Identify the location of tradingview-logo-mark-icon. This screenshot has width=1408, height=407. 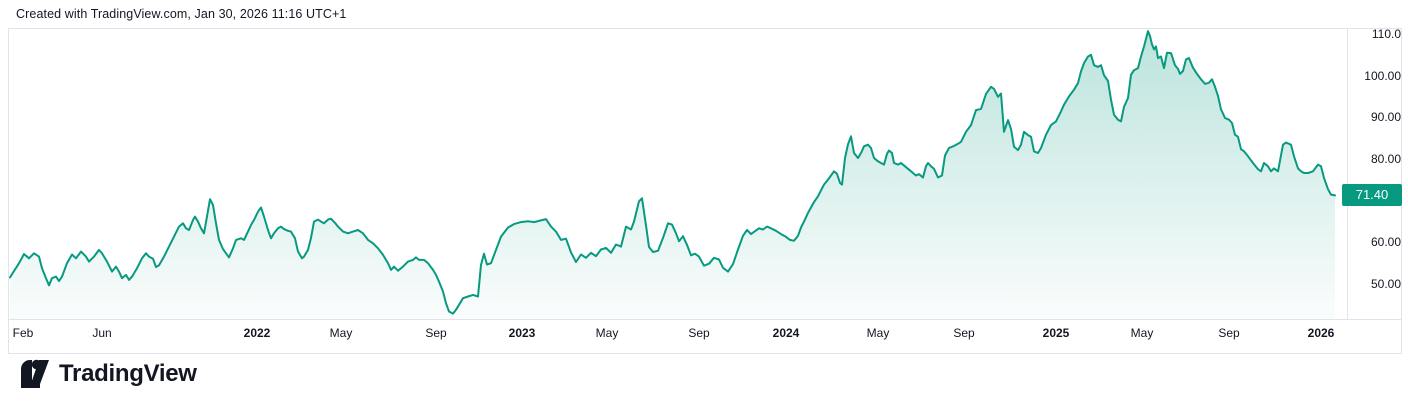
(35, 373).